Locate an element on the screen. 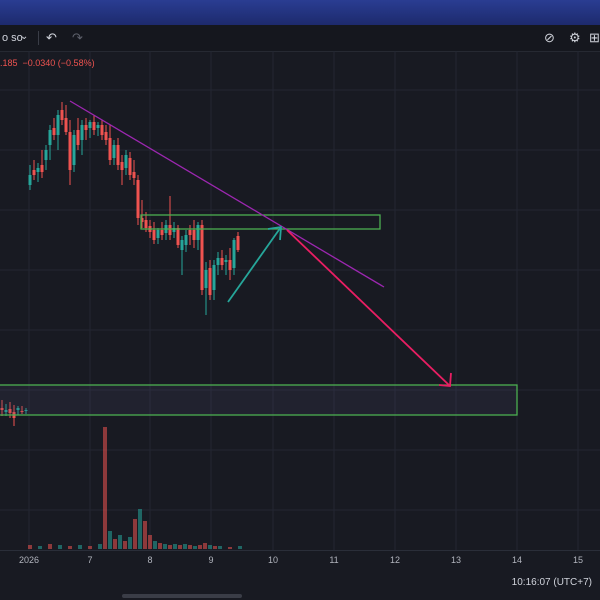  projected-bounce-arrow is located at coordinates (254, 264).